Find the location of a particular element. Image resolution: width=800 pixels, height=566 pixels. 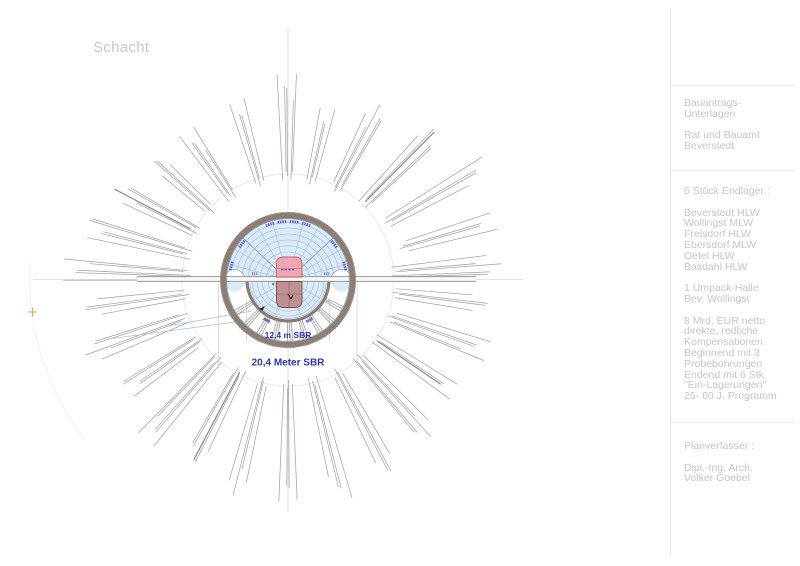

panel-line: 25- 60 J. Programm is located at coordinates (730, 396).